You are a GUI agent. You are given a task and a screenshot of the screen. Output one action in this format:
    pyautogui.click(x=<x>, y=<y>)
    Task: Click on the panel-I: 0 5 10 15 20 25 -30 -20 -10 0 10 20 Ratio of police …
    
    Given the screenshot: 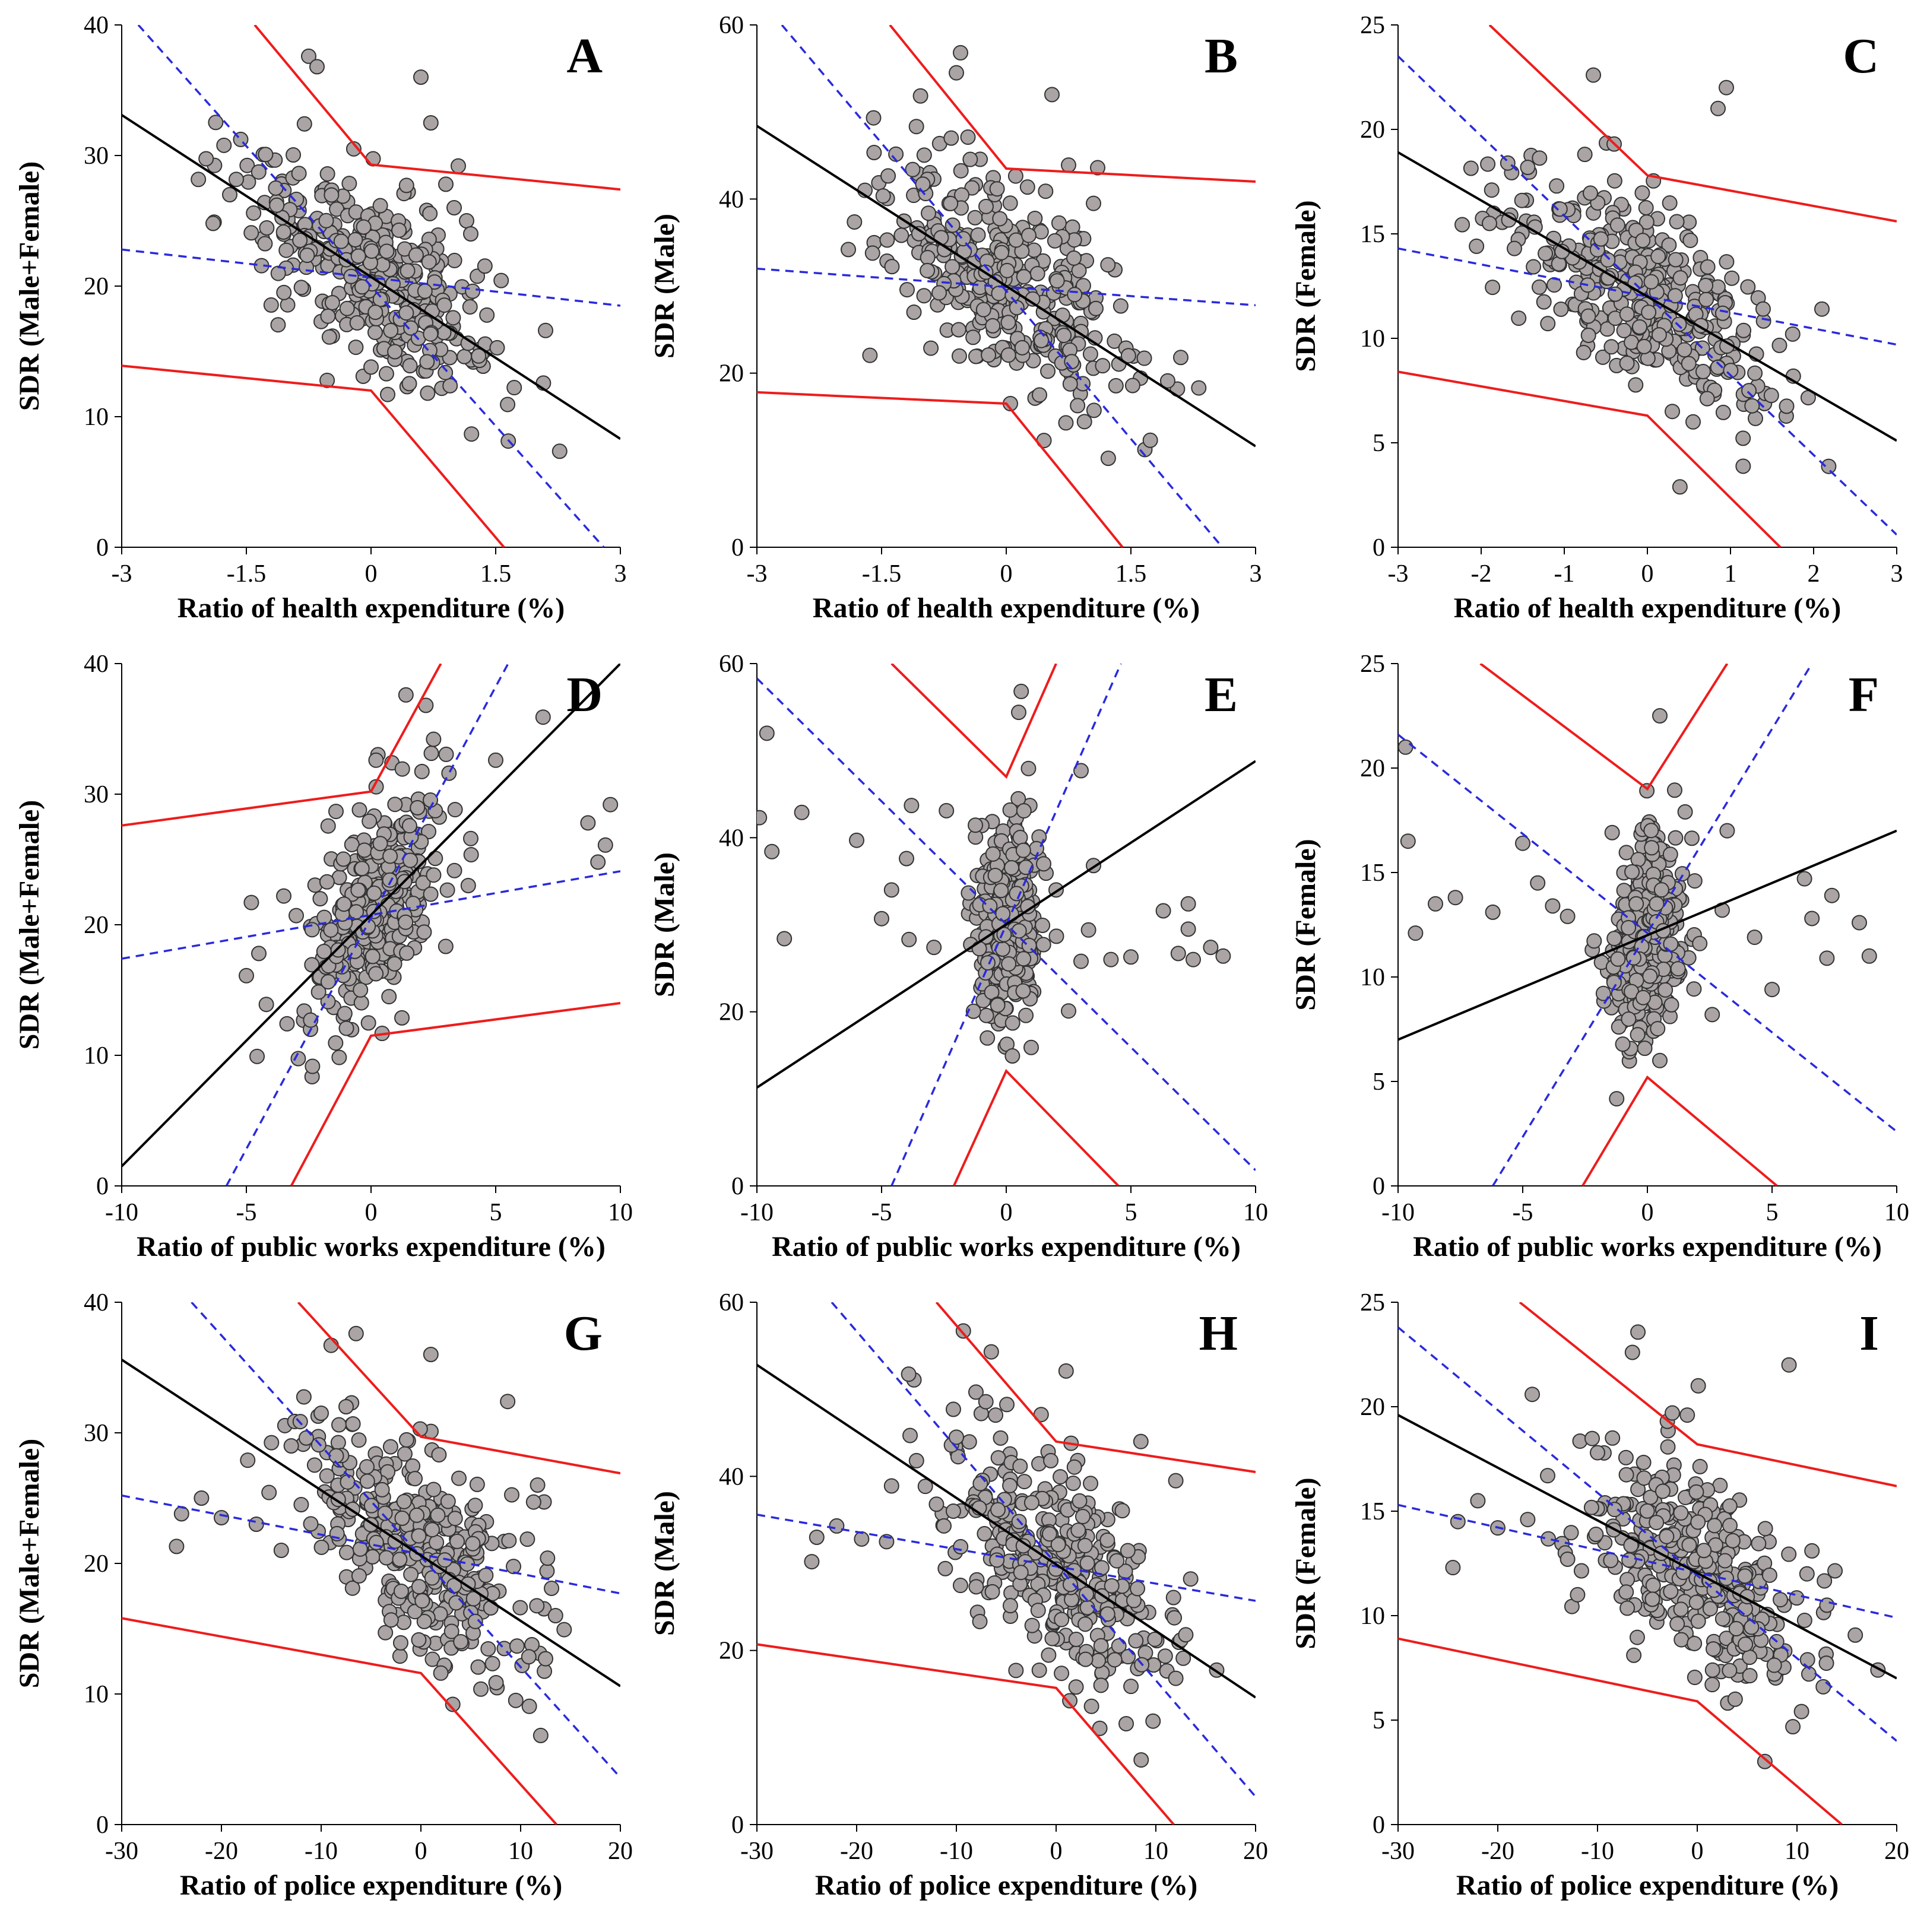 What is the action you would take?
    pyautogui.click(x=1599, y=1595)
    